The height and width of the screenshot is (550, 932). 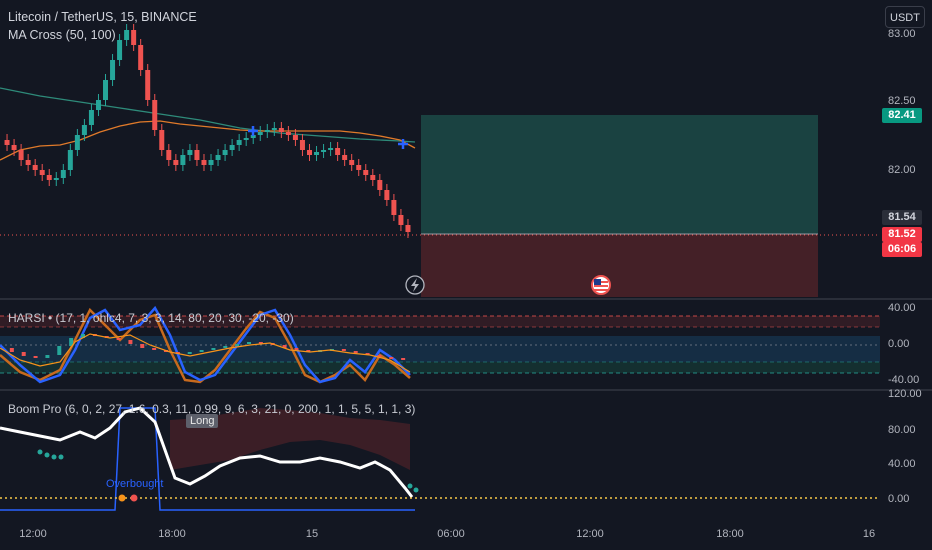 What do you see at coordinates (619, 265) in the screenshot?
I see `loss-zone` at bounding box center [619, 265].